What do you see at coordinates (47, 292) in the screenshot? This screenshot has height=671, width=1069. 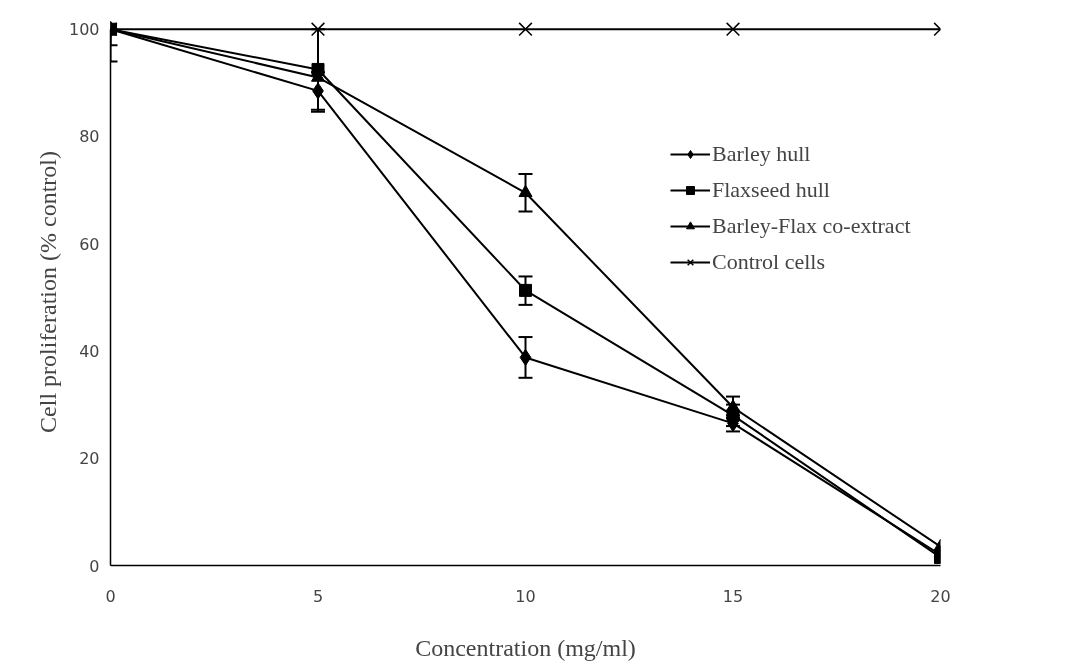 I see `y-axis-title: Cell proliferation (% control)` at bounding box center [47, 292].